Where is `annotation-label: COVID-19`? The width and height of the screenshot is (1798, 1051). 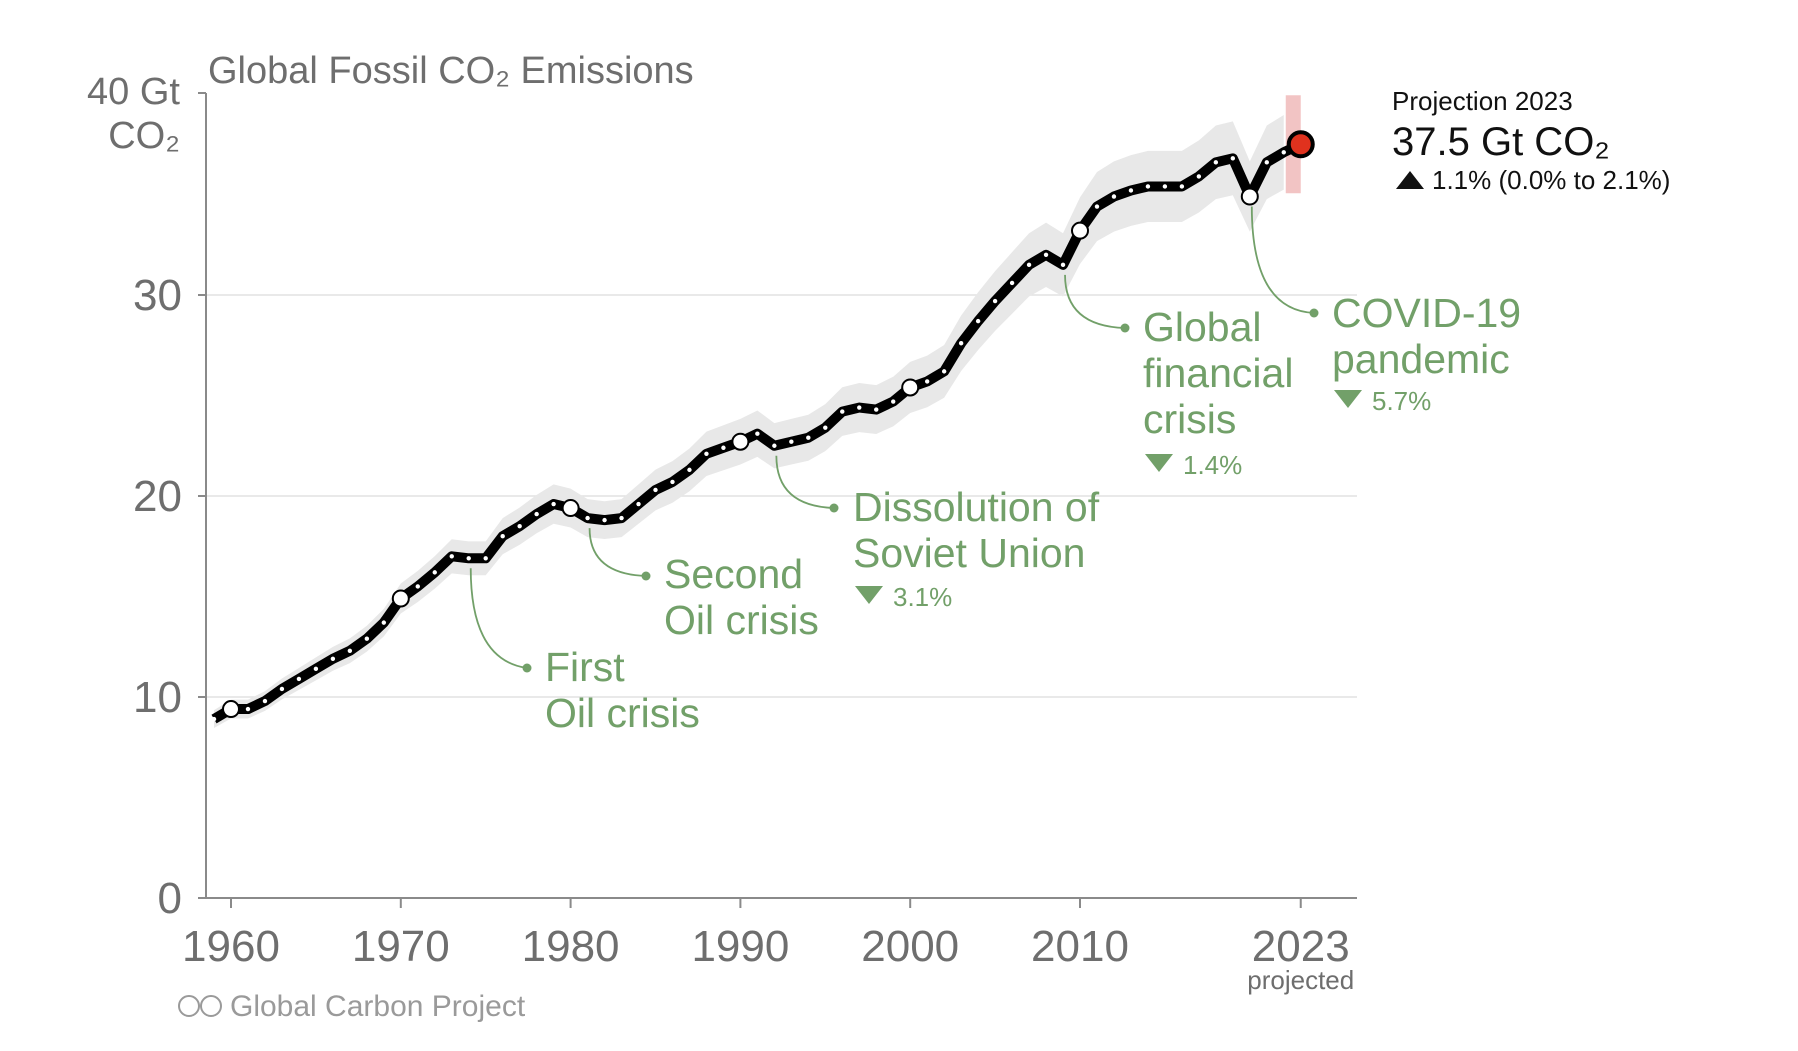
annotation-label: COVID-19 is located at coordinates (1426, 313).